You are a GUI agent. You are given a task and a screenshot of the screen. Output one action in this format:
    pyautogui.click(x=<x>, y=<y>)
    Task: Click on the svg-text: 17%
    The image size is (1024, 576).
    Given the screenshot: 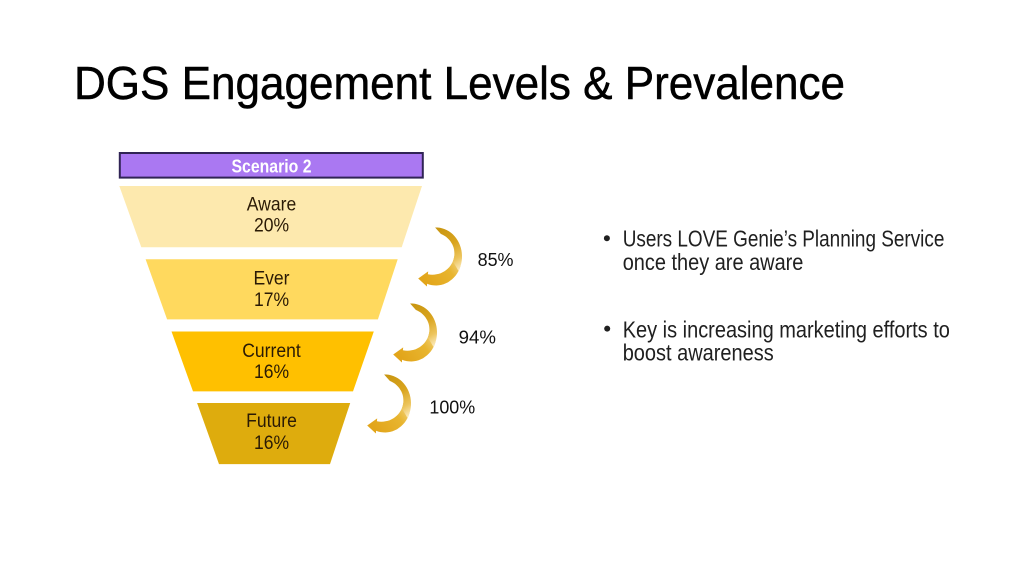 What is the action you would take?
    pyautogui.click(x=271, y=300)
    